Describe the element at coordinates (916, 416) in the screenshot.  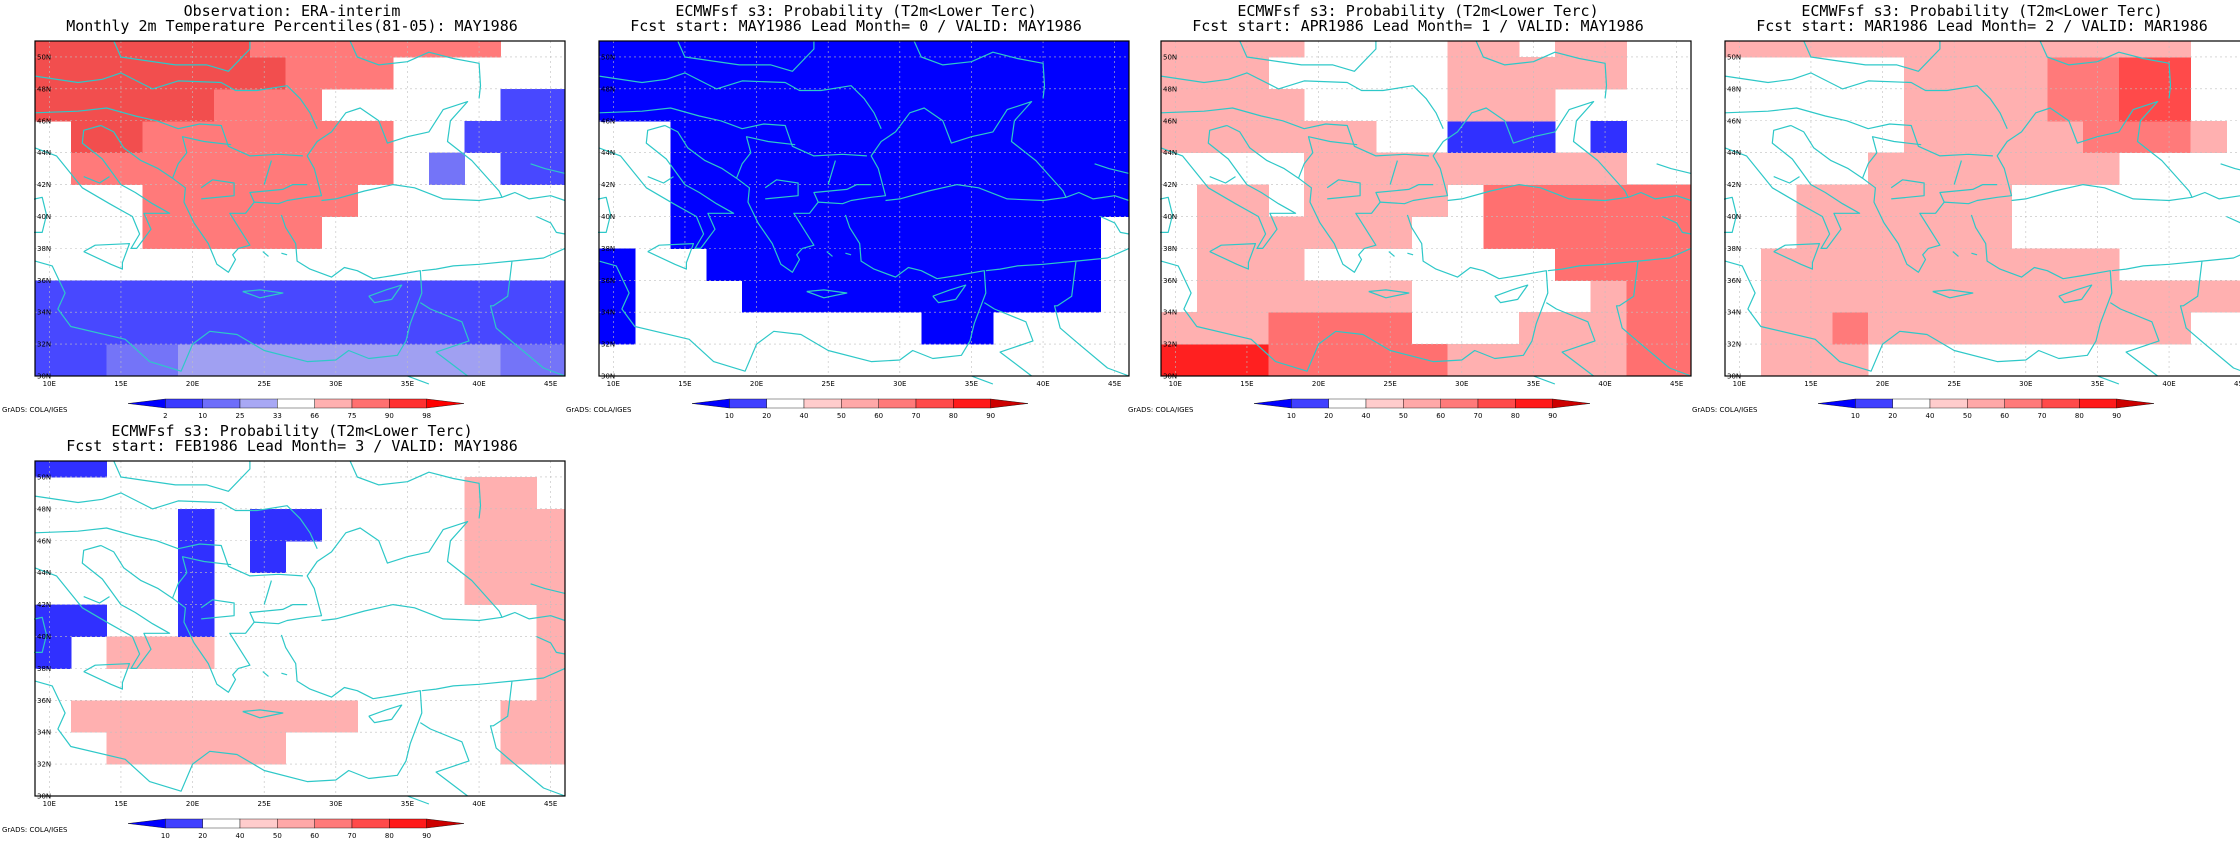
I see `colorbar-label: 70` at that location.